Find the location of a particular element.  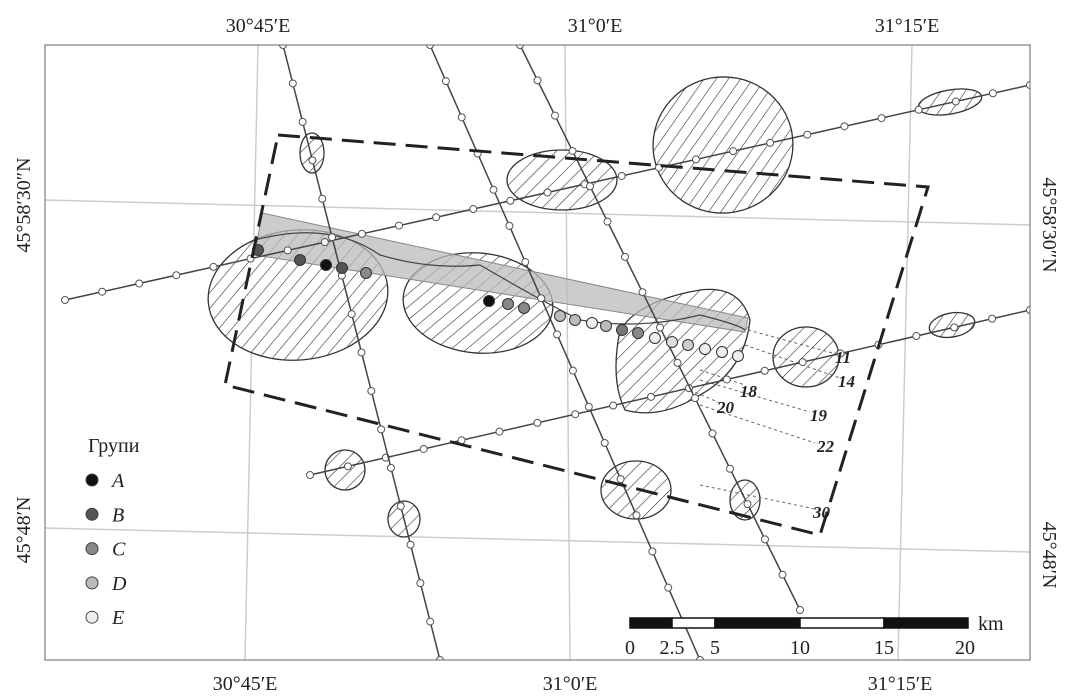

right-label: 45°58′30″N is located at coordinates (1049, 224).